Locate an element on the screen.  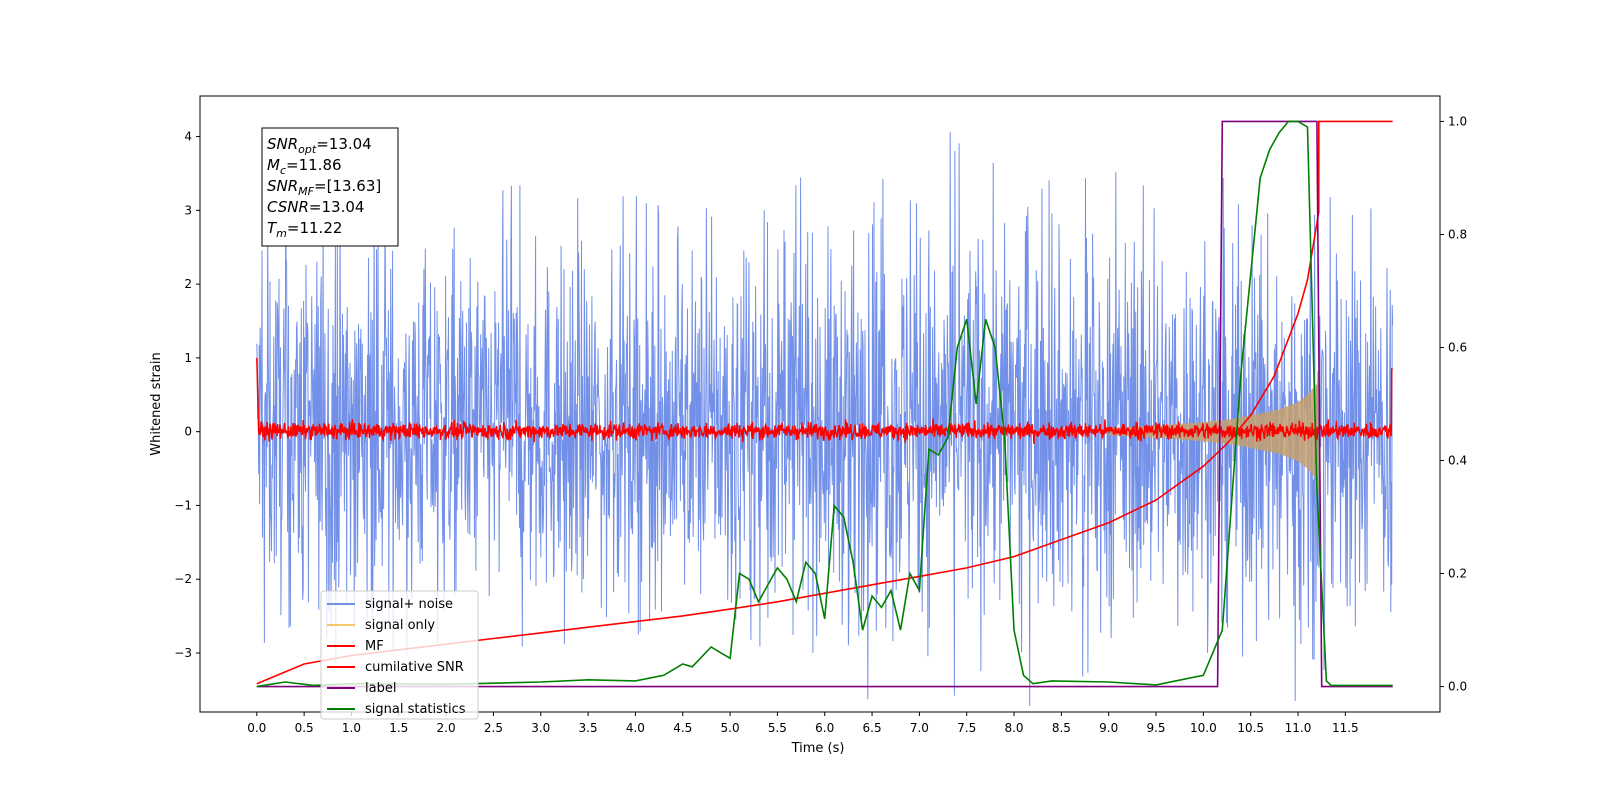
annotation-line: CSNR=13.04 is located at coordinates (315, 207).